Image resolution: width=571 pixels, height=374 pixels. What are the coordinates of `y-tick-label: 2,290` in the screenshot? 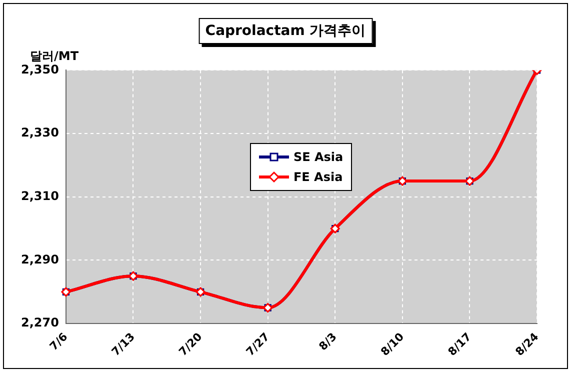 It's located at (39, 259).